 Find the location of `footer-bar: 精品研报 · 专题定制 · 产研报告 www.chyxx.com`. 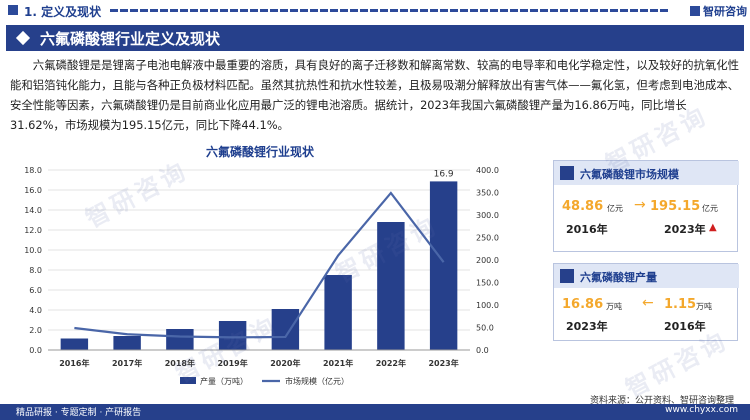

footer-bar: 精品研报 · 专题定制 · 产研报告 www.chyxx.com is located at coordinates (375, 412).